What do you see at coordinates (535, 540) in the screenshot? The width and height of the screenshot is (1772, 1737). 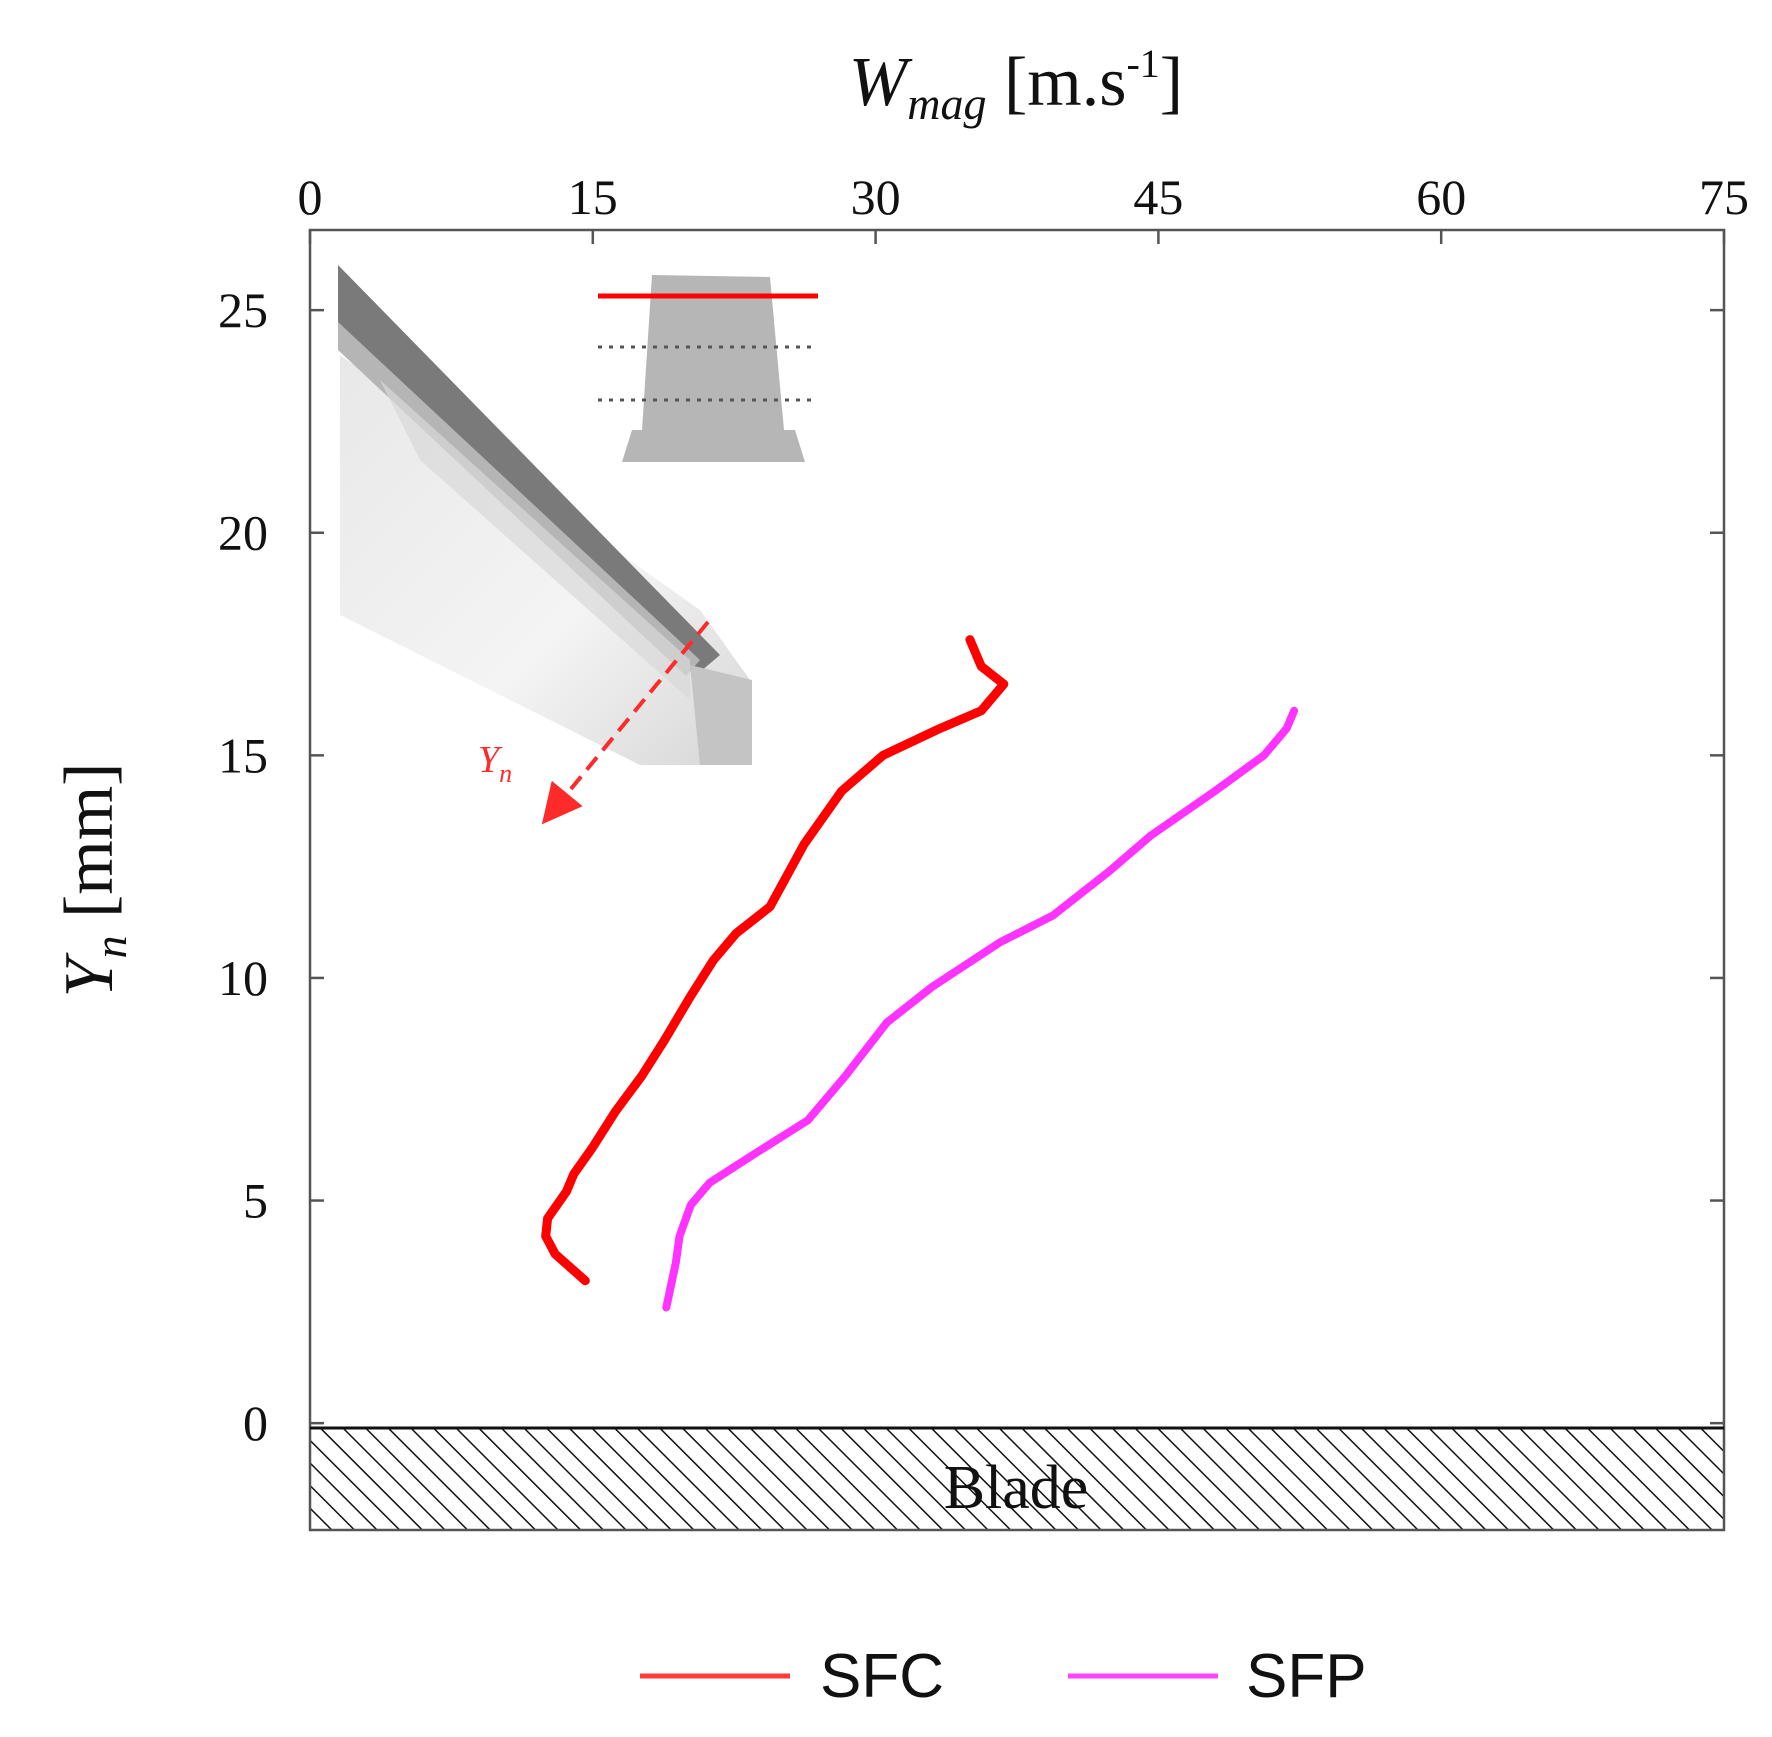 I see `wedge-light-band` at bounding box center [535, 540].